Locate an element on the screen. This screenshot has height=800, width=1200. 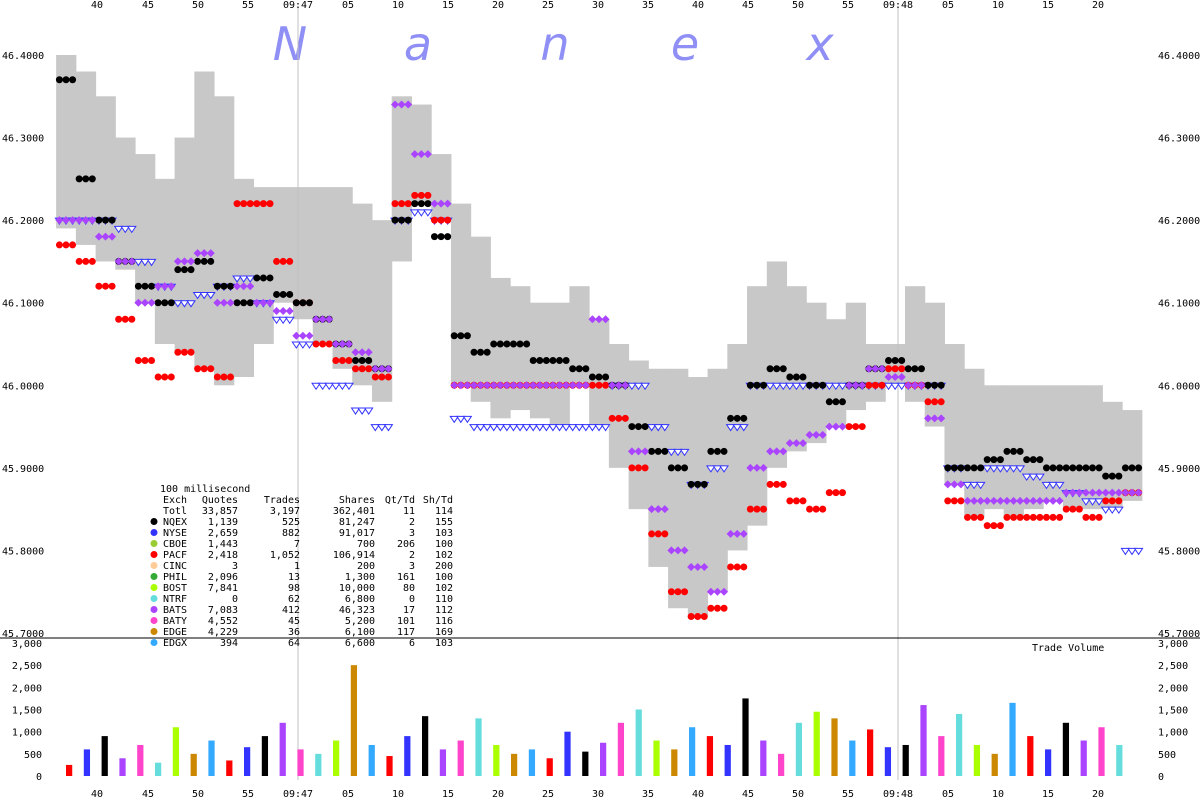
y-tick-label-left: 46.2000 is located at coordinates (23, 221).